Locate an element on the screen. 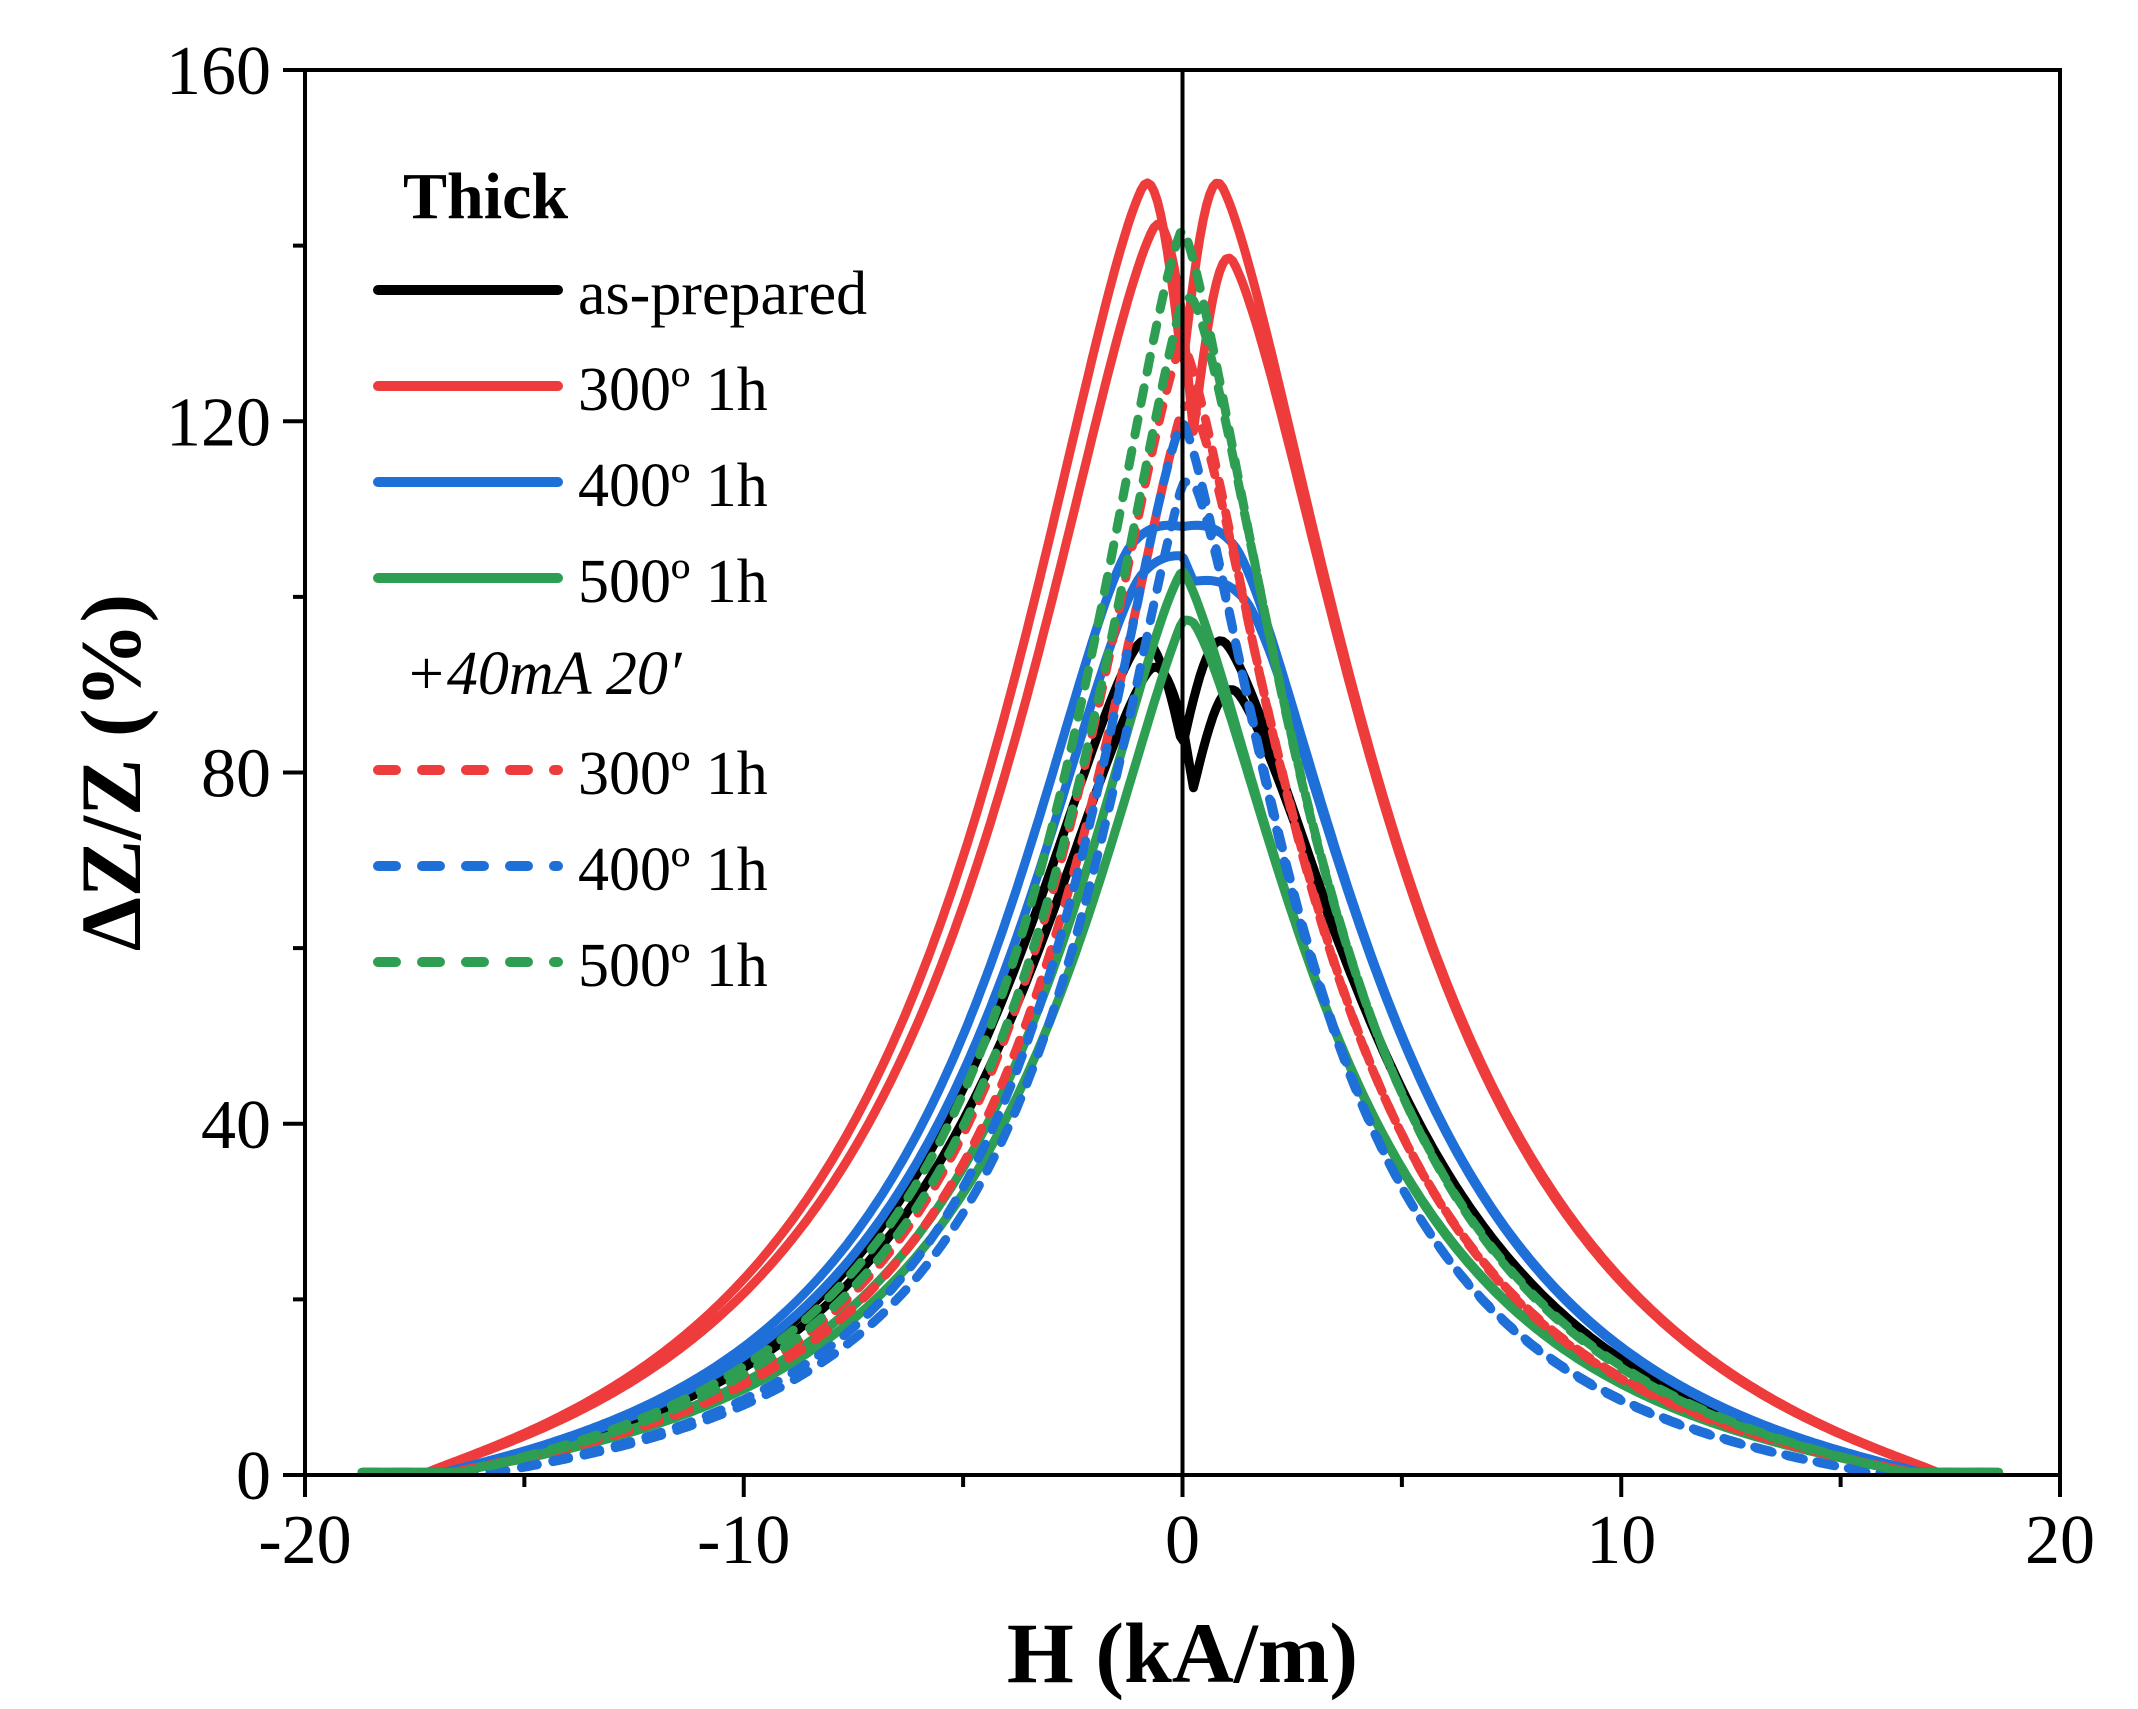  x-tick-label: 0 is located at coordinates (1182, 1540).